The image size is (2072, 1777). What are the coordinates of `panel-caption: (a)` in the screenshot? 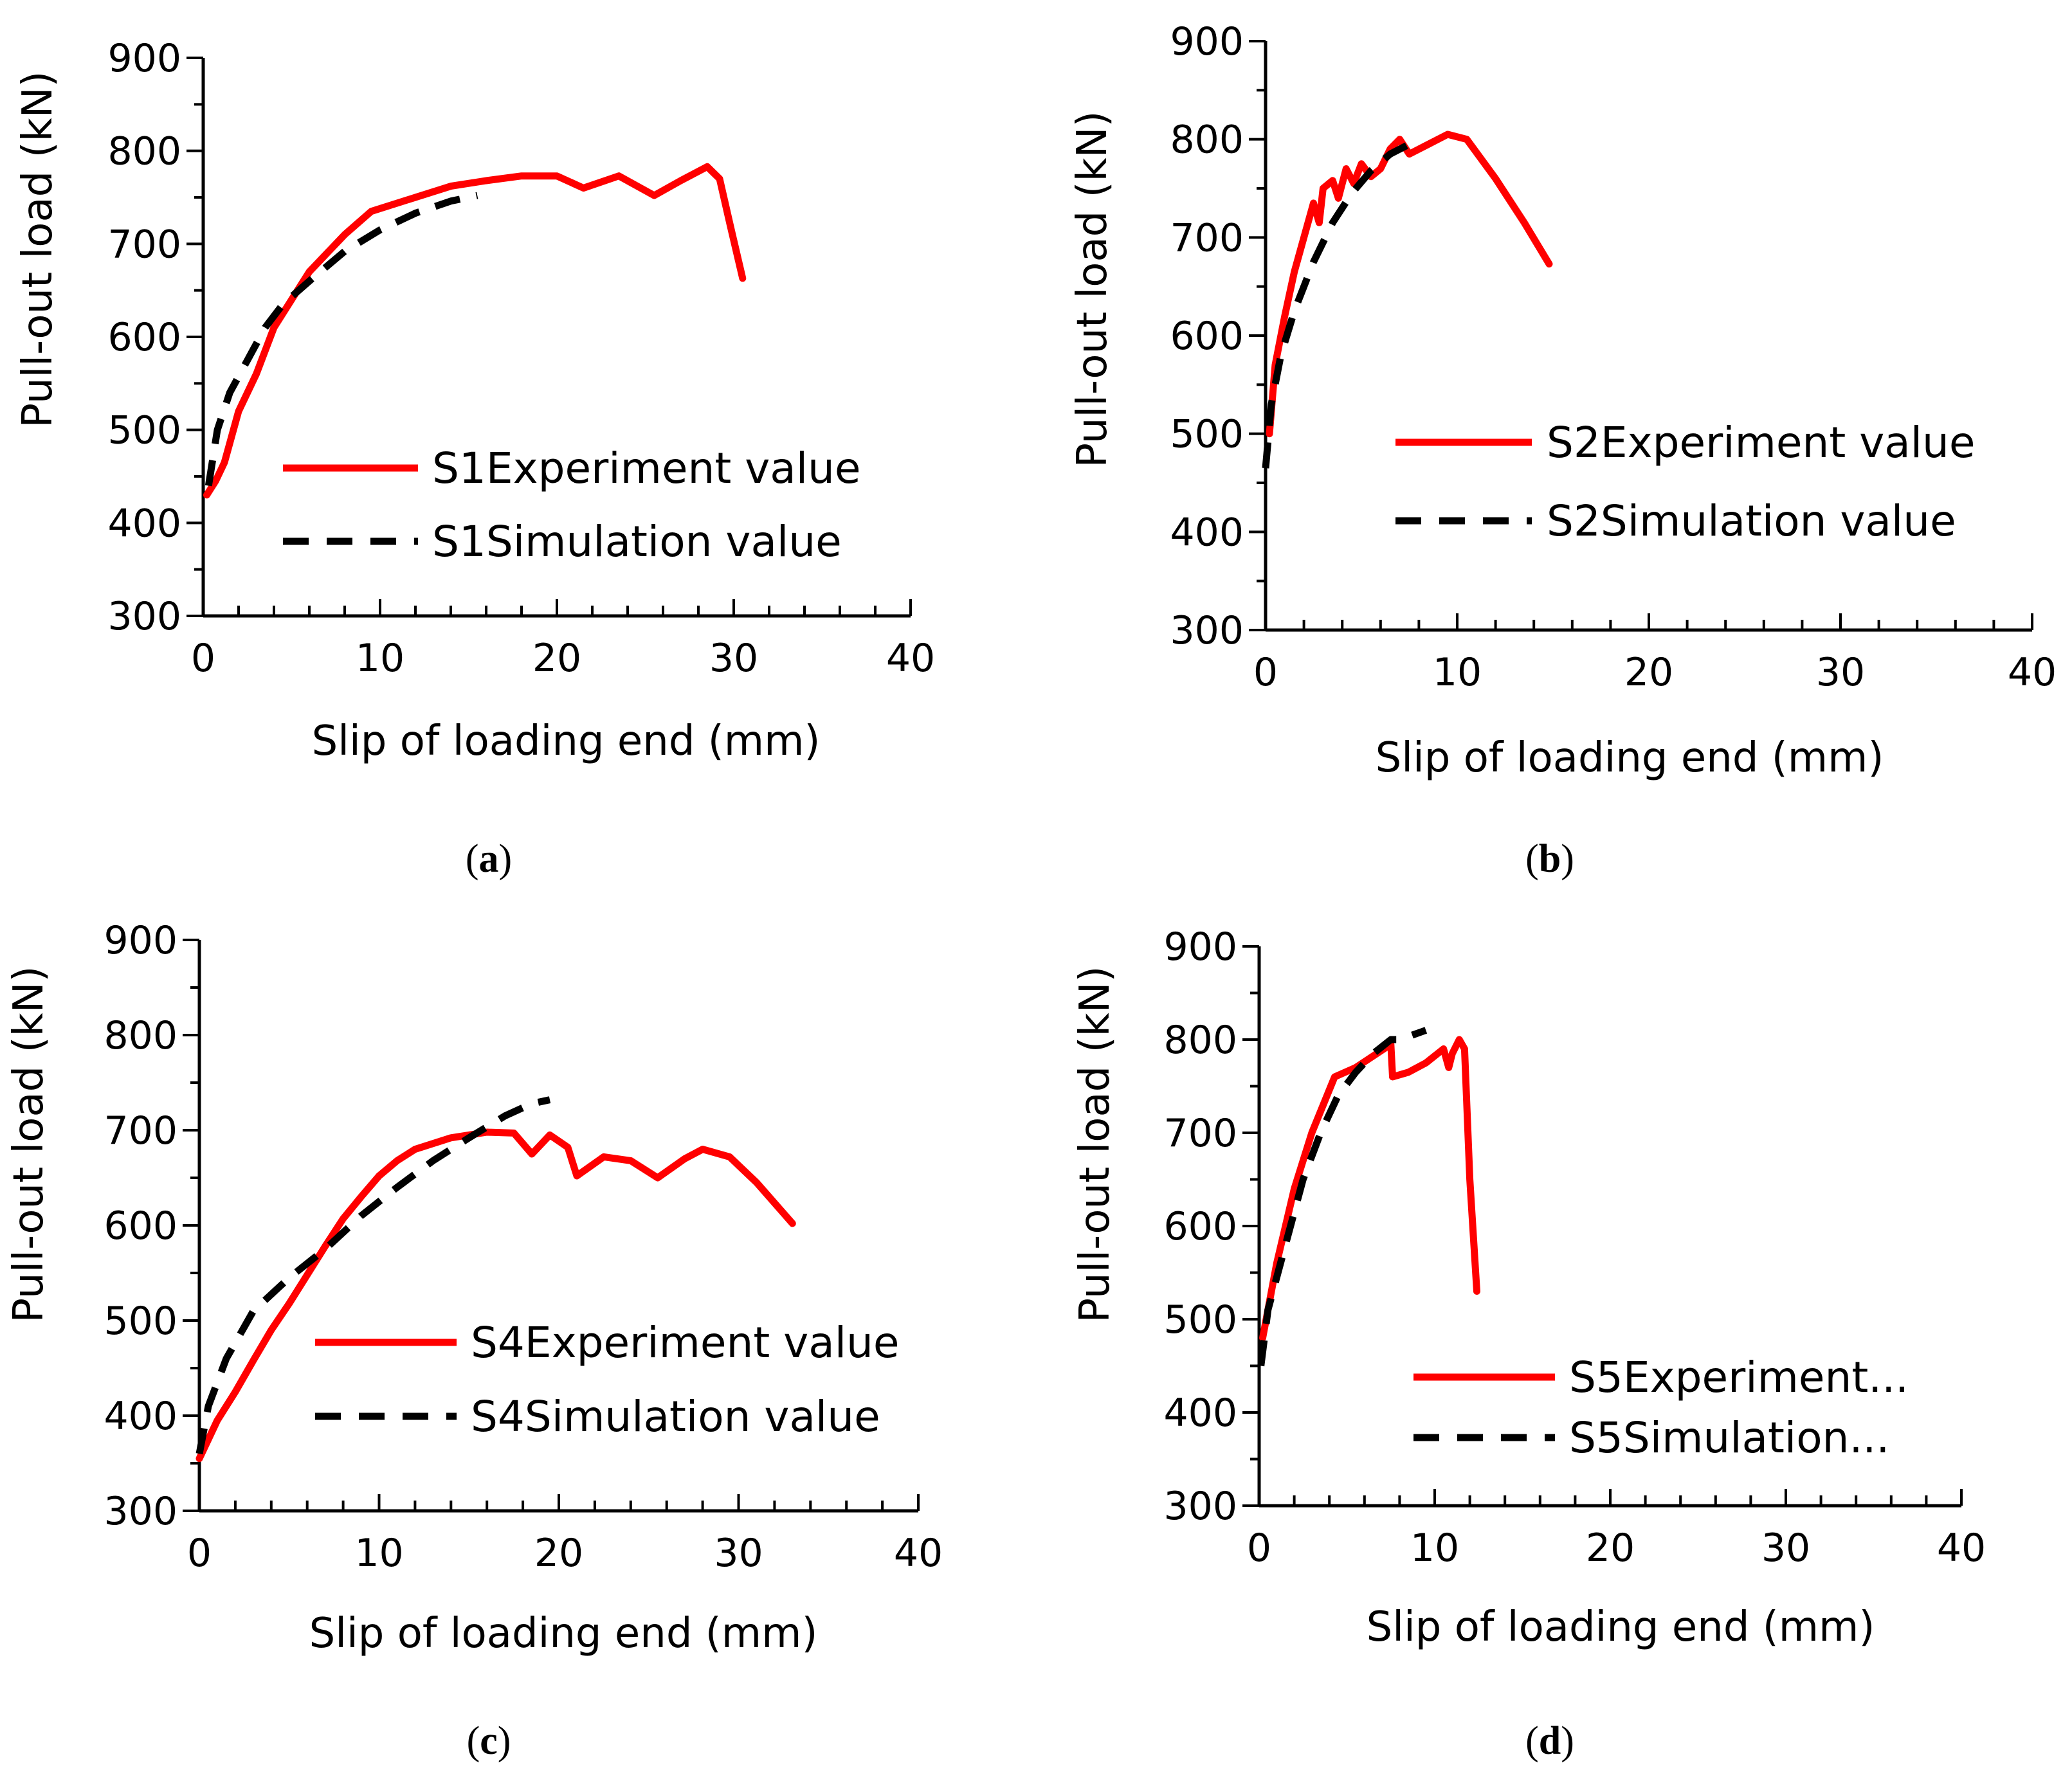 It's located at (489, 859).